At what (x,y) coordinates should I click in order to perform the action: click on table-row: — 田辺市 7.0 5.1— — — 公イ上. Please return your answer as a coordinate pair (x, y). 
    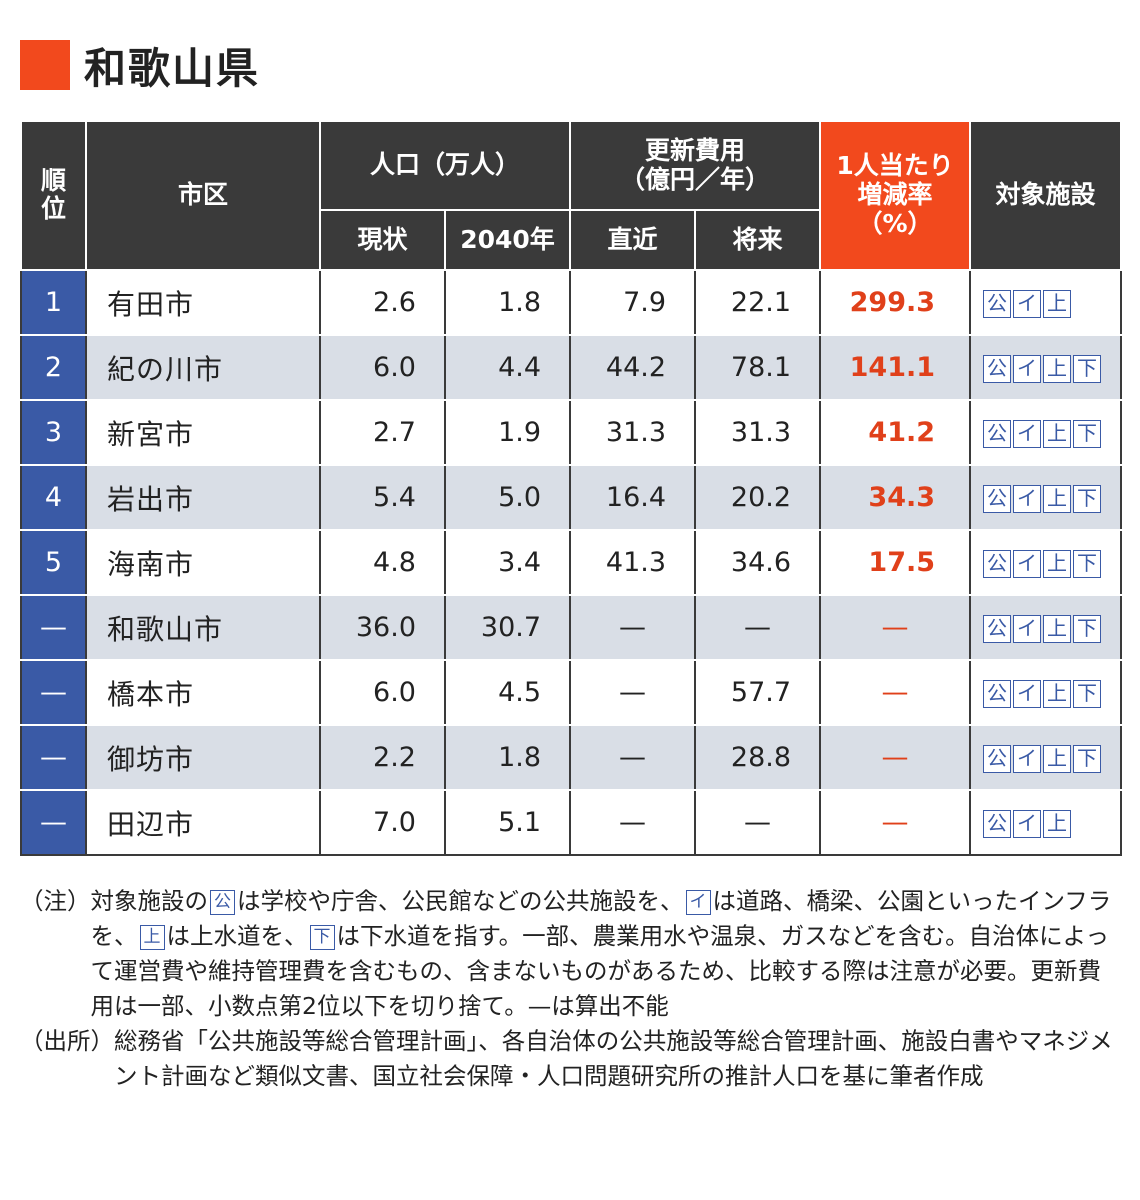
    Looking at the image, I should click on (571, 823).